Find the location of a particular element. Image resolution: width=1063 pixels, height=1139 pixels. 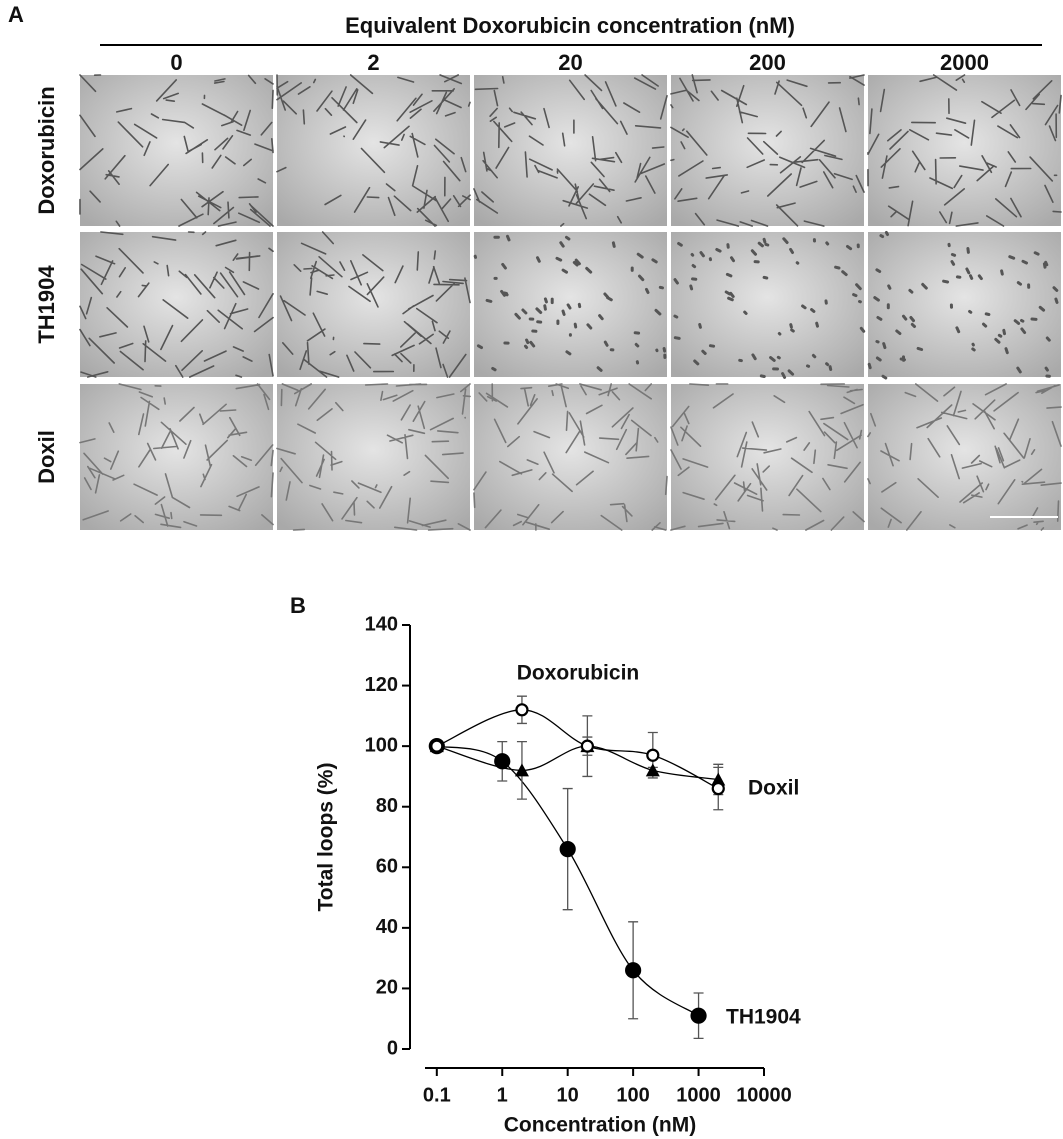

y-tick-label: 40 is located at coordinates (387, 927).